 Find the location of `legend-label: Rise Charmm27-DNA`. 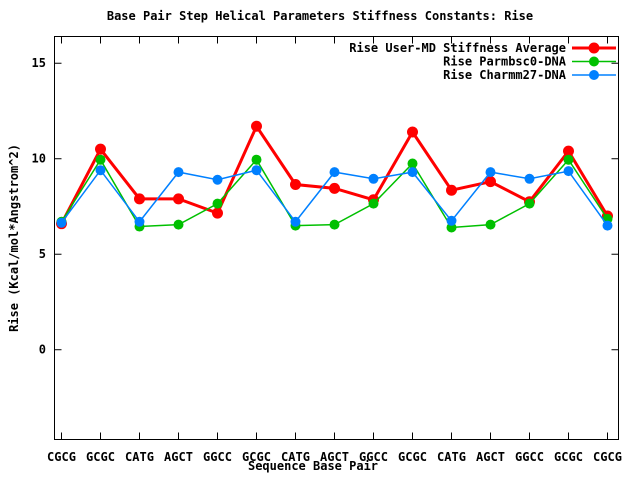

legend-label: Rise Charmm27-DNA is located at coordinates (505, 75).